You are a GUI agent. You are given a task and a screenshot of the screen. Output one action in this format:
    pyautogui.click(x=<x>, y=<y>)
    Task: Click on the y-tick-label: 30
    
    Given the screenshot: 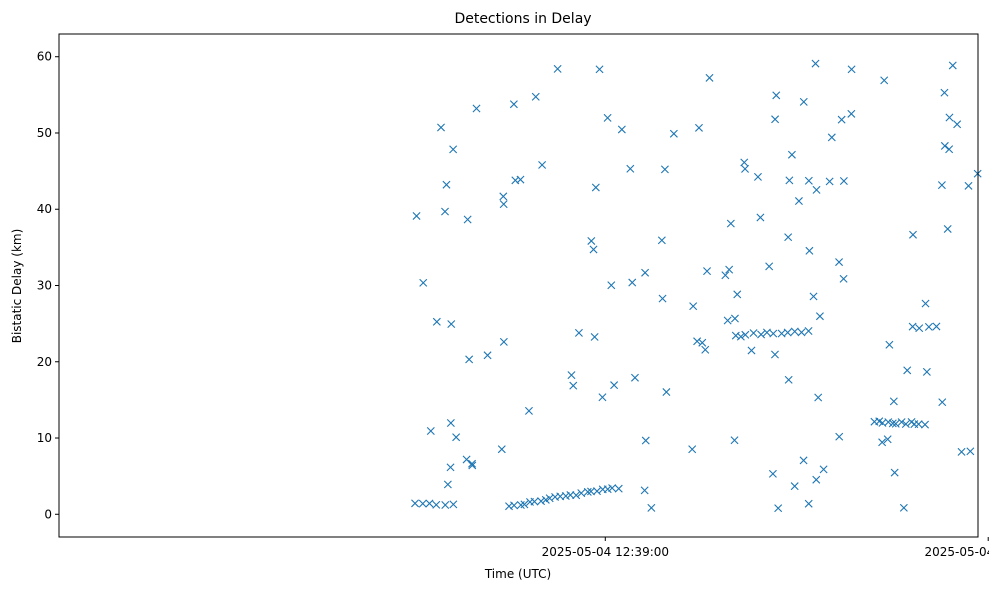 What is the action you would take?
    pyautogui.click(x=44, y=286)
    